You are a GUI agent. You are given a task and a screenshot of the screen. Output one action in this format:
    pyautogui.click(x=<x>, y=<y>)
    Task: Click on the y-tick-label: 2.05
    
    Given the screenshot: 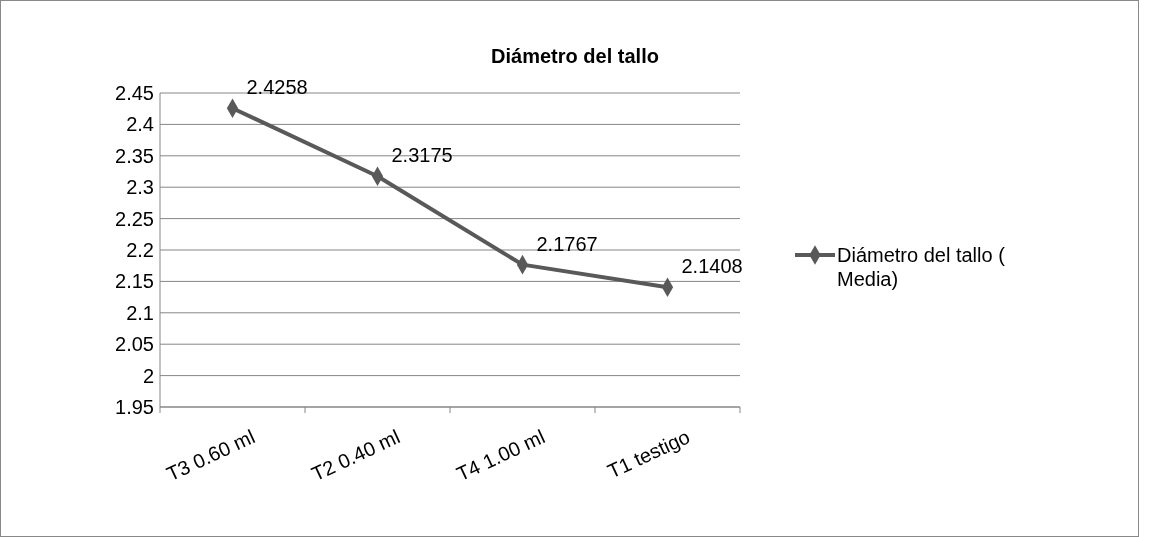 What is the action you would take?
    pyautogui.click(x=134, y=344)
    